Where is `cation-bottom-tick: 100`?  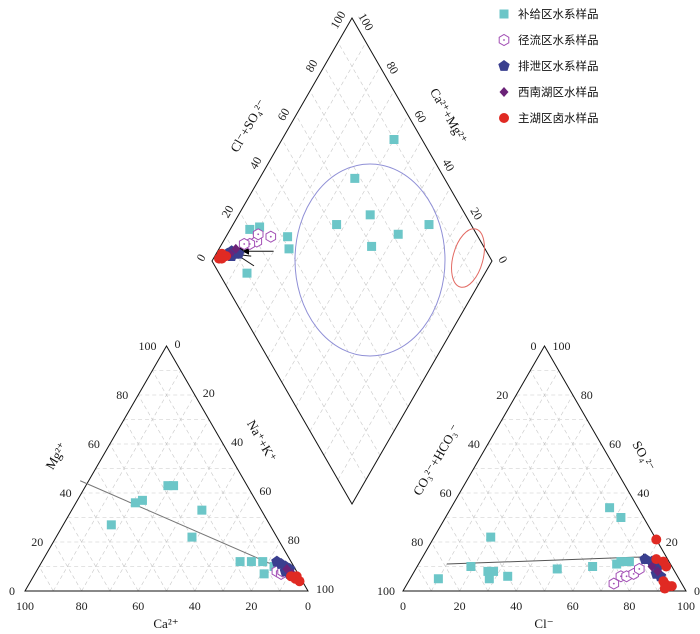
cation-bottom-tick: 100 is located at coordinates (25, 606).